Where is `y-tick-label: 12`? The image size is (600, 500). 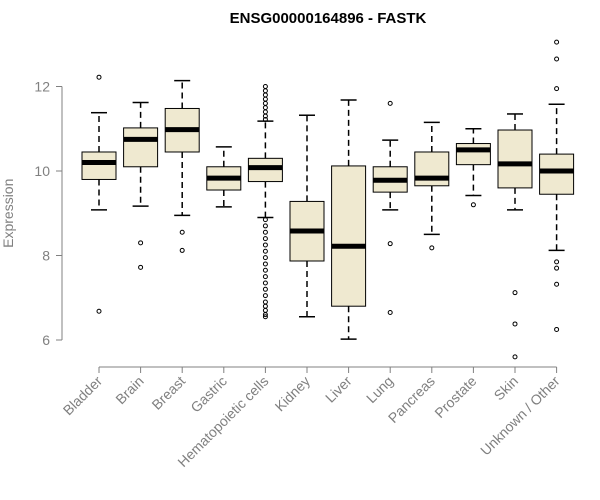 y-tick-label: 12 is located at coordinates (42, 87).